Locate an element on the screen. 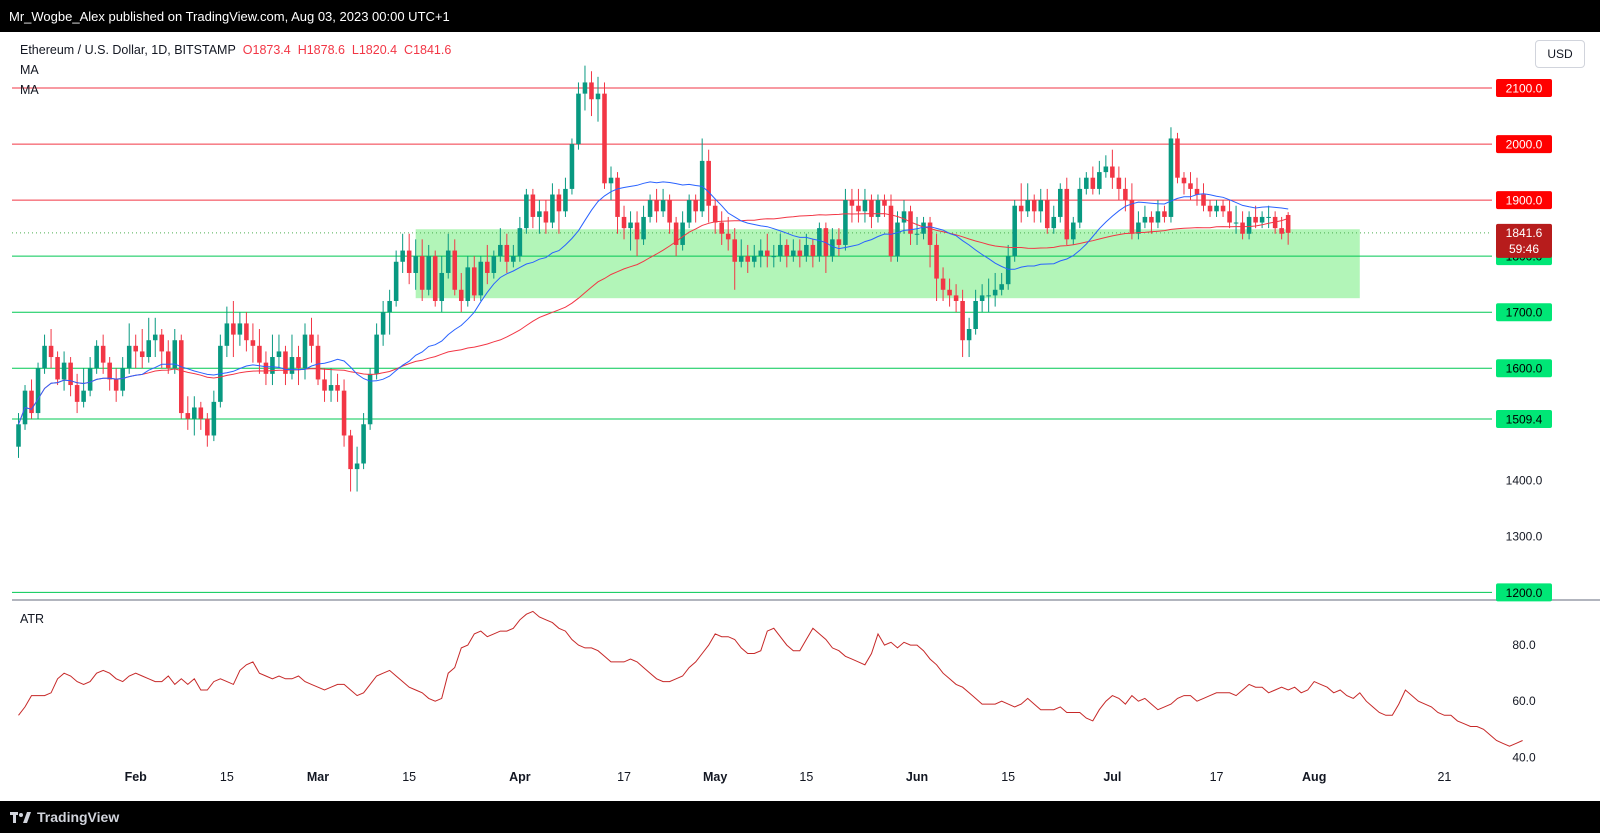 The image size is (1600, 833). ma-fast-legend: MA is located at coordinates (29, 70).